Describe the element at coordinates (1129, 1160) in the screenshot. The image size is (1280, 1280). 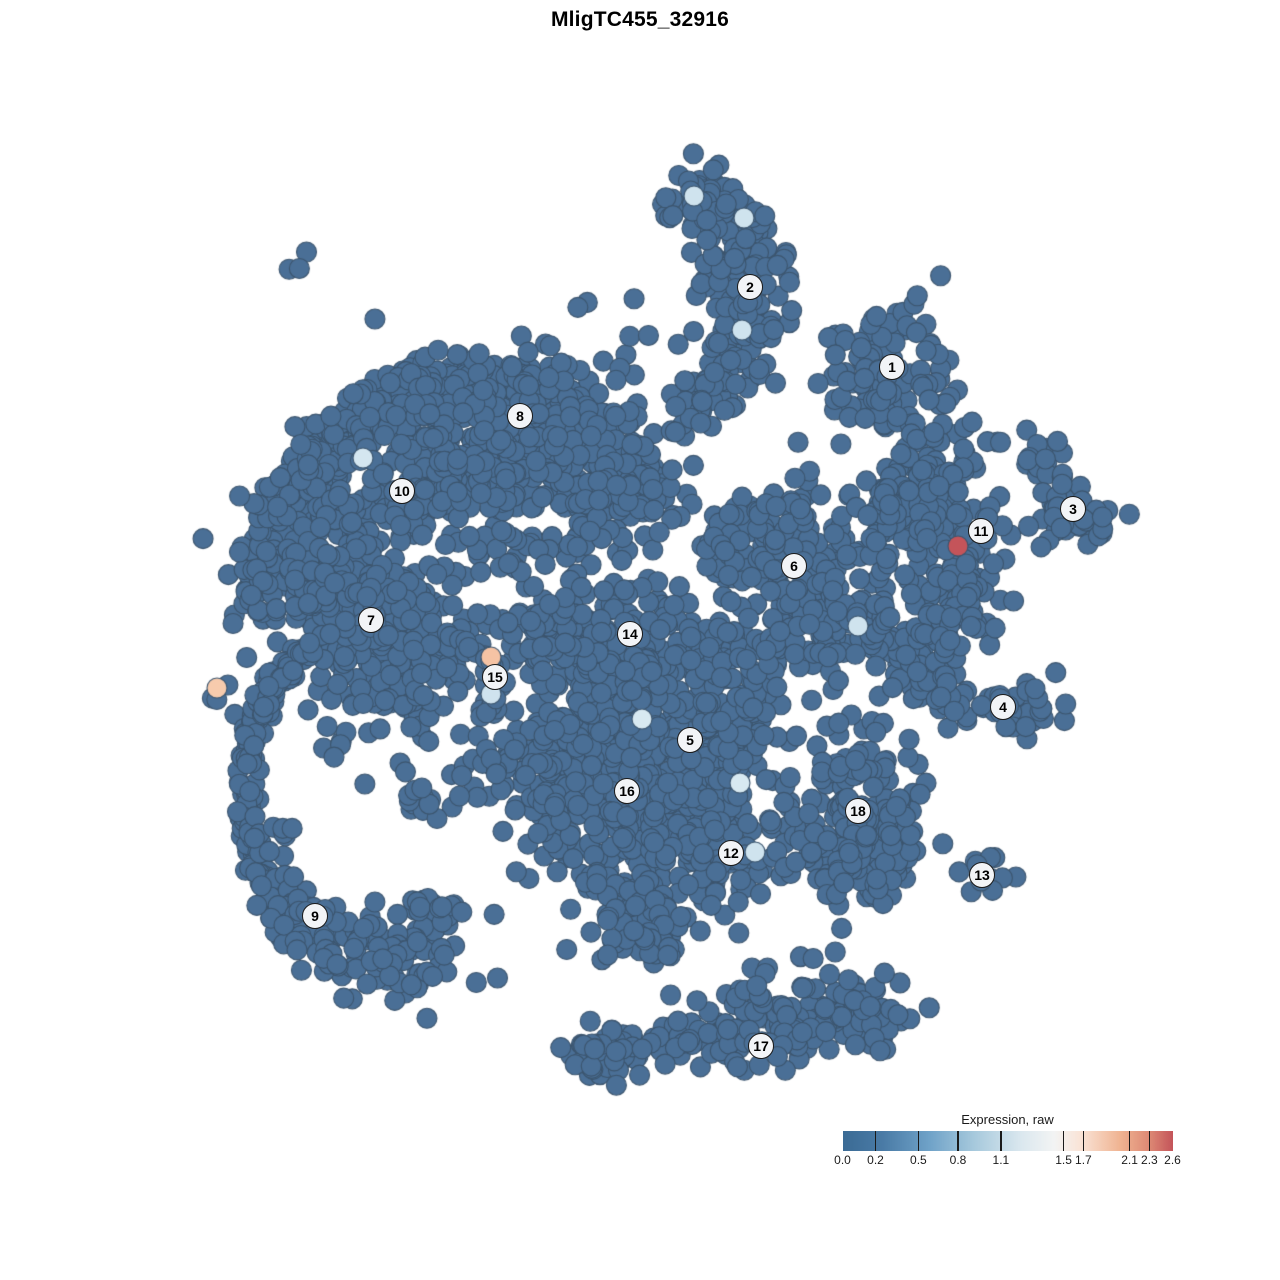
I see `colorbar-tick-label: 2.1` at that location.